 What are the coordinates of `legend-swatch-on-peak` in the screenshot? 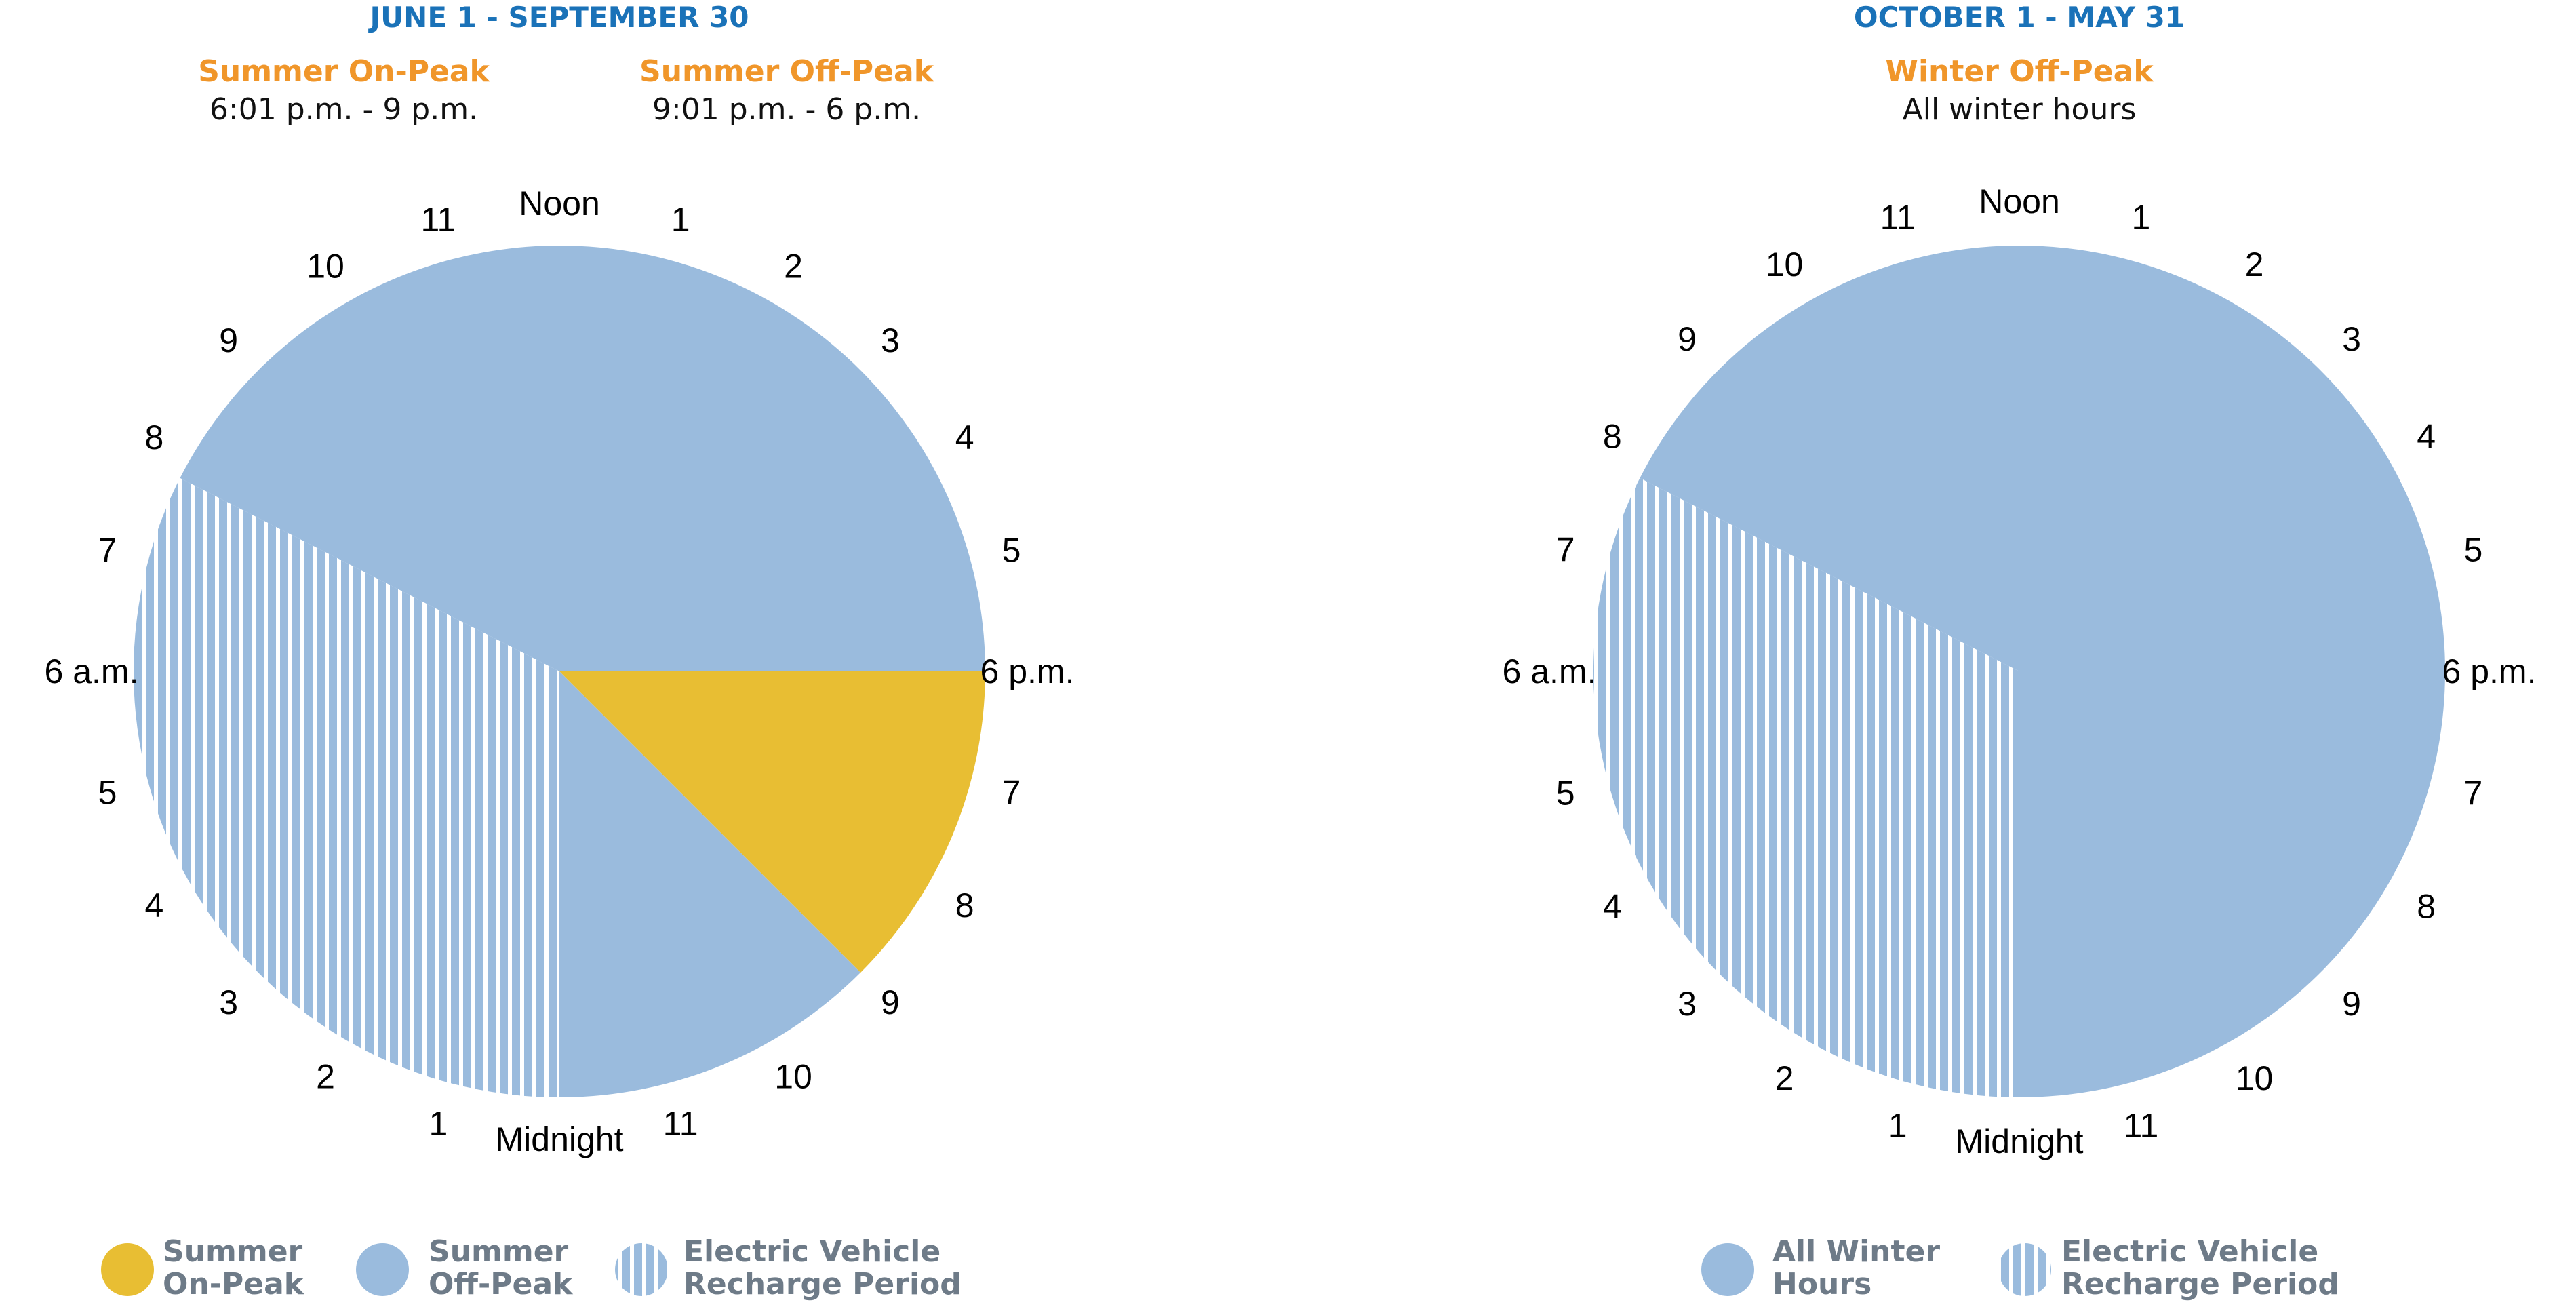 It's located at (128, 1269).